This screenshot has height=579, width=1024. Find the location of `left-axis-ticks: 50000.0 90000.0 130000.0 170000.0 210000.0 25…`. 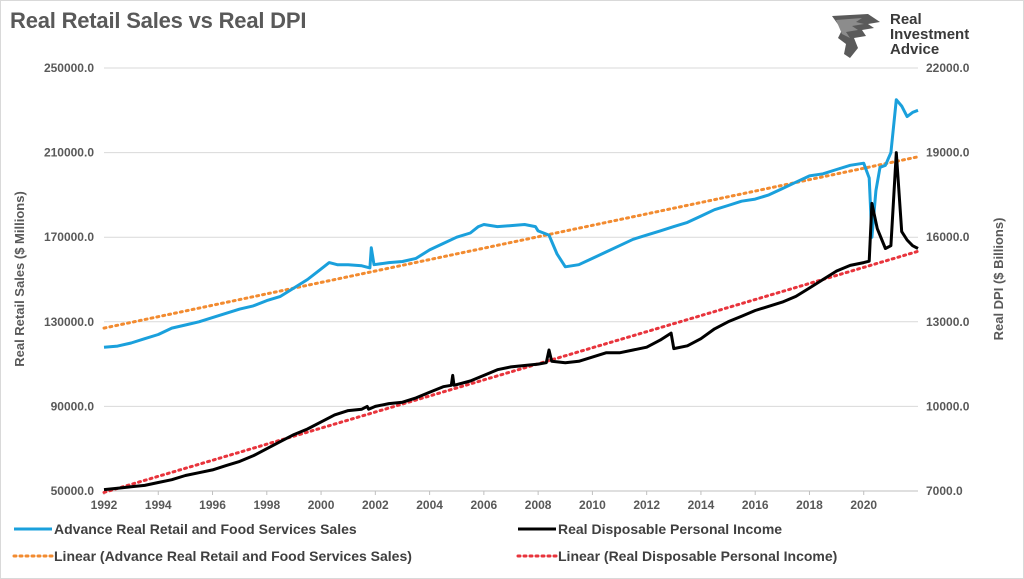

left-axis-ticks: 50000.0 90000.0 130000.0 170000.0 210000.0 25… is located at coordinates (69, 279).